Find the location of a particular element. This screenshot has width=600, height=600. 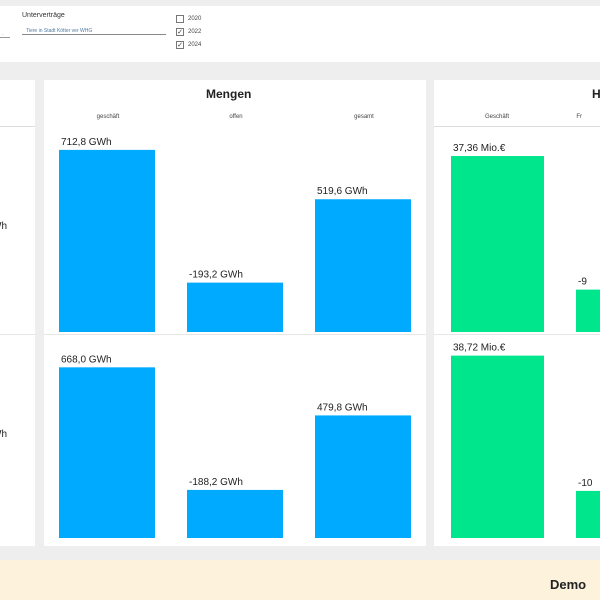

mengen-bottom-data-label-2: 479,8 GWh is located at coordinates (342, 407).